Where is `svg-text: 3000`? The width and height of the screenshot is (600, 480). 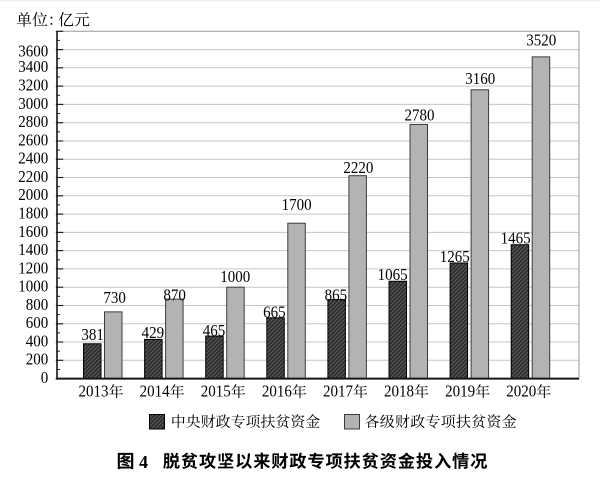
svg-text: 3000 is located at coordinates (33, 104).